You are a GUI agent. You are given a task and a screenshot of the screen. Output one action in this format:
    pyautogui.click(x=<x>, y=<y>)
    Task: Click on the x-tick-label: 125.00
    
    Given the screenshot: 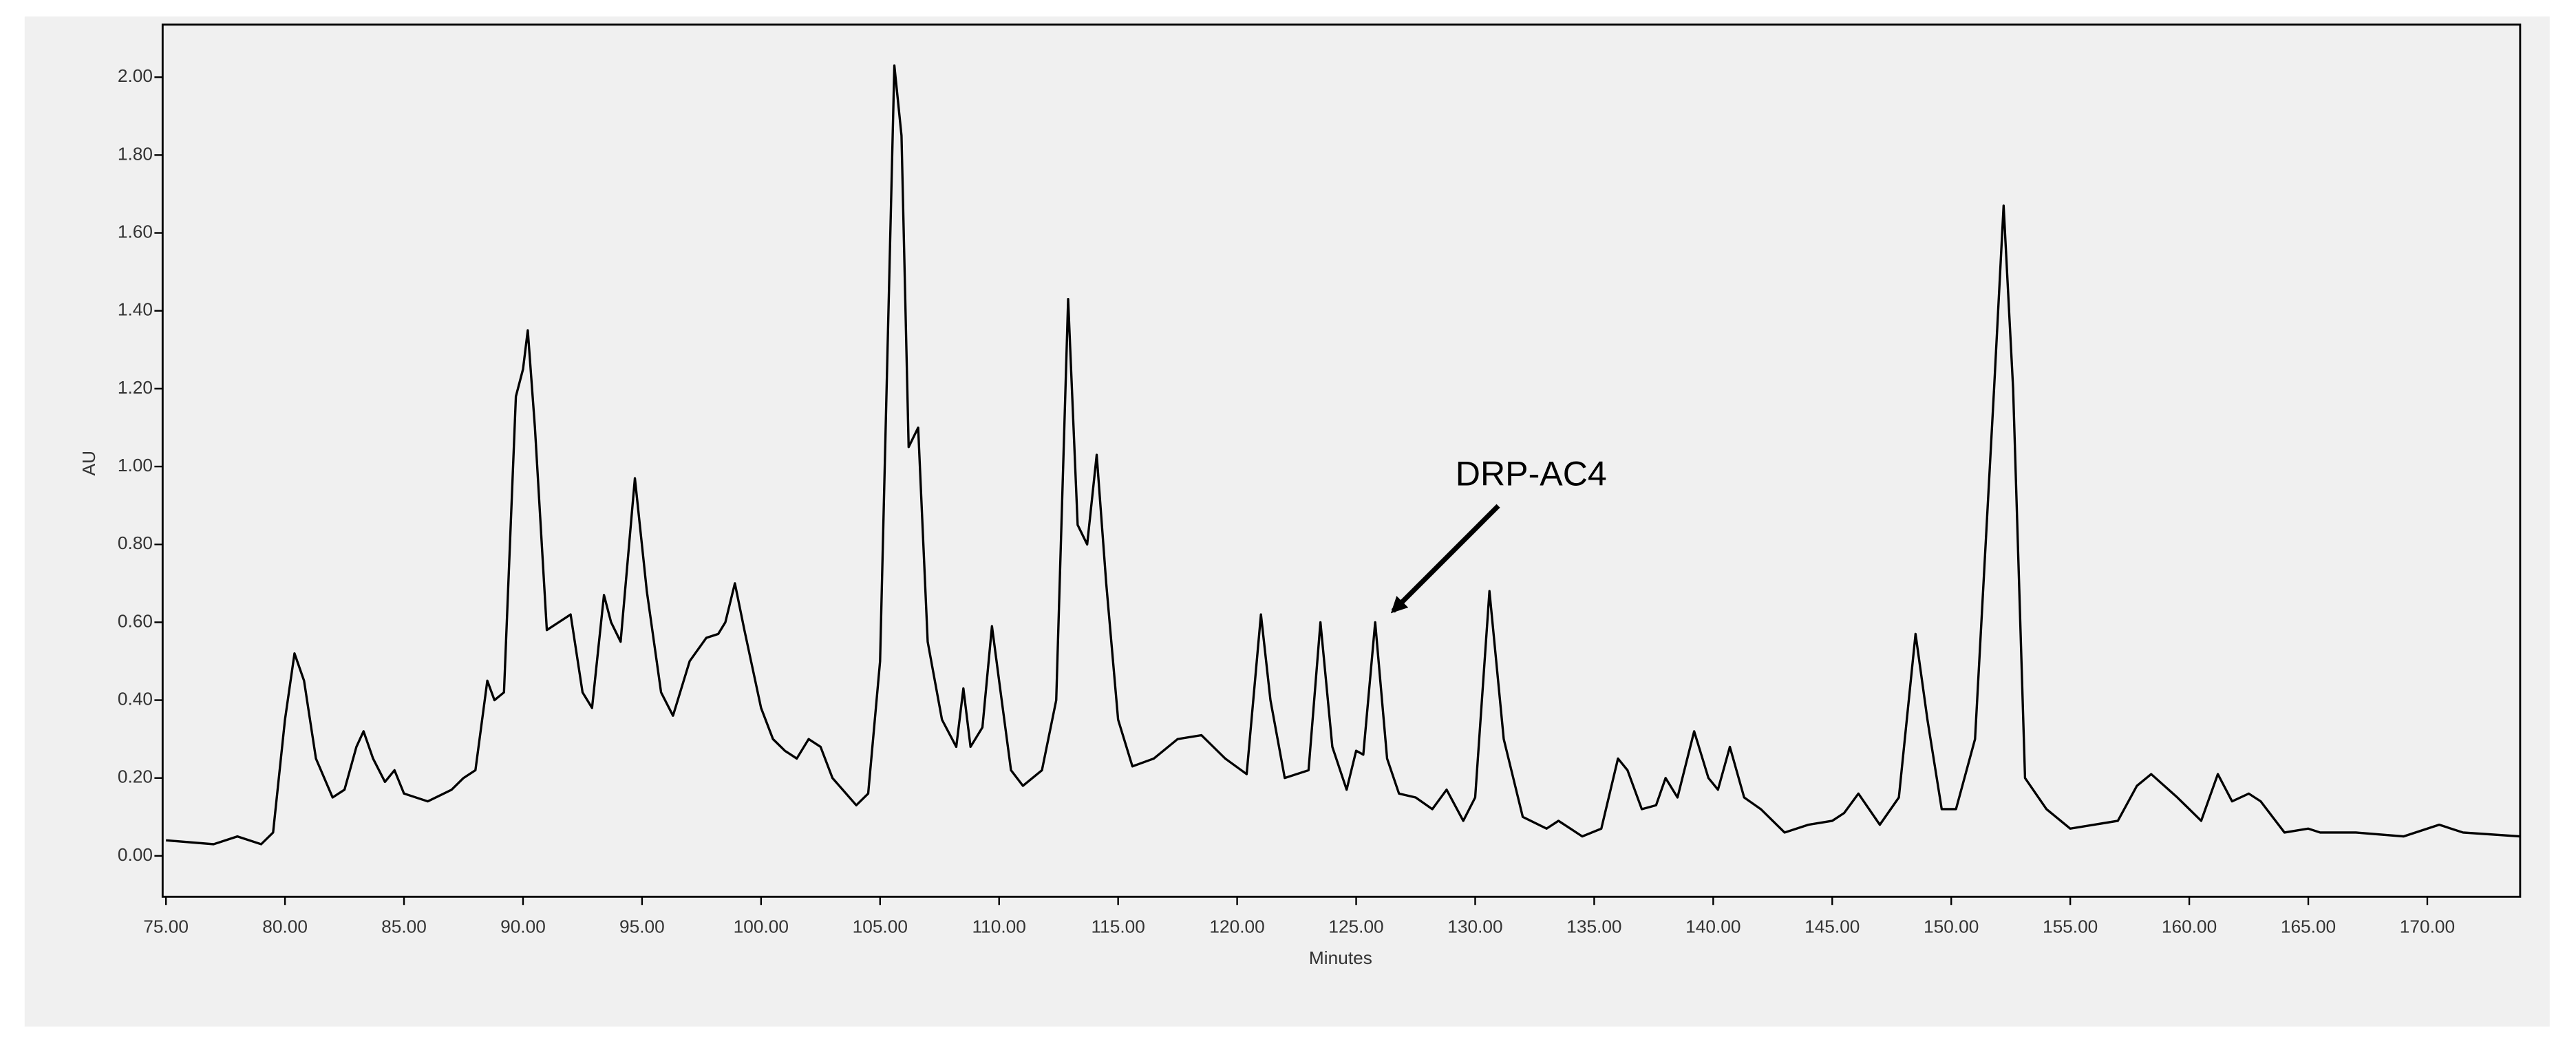 What is the action you would take?
    pyautogui.click(x=1355, y=927)
    